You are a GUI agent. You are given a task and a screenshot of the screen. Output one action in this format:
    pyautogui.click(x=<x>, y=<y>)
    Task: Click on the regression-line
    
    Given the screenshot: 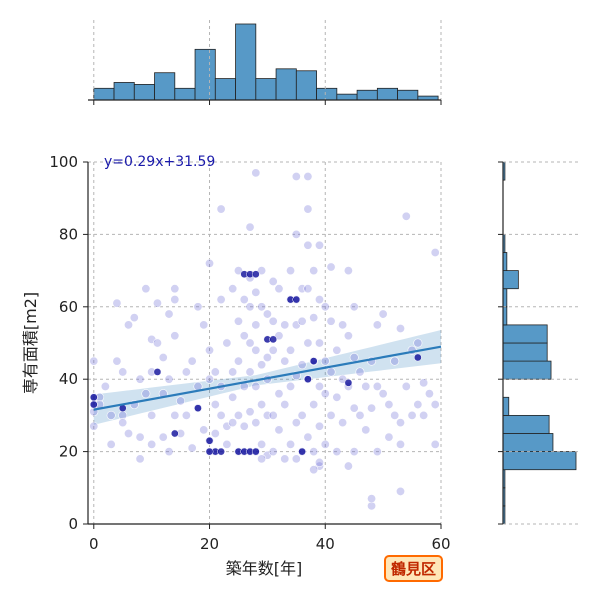 What is the action you would take?
    pyautogui.click(x=267, y=378)
    